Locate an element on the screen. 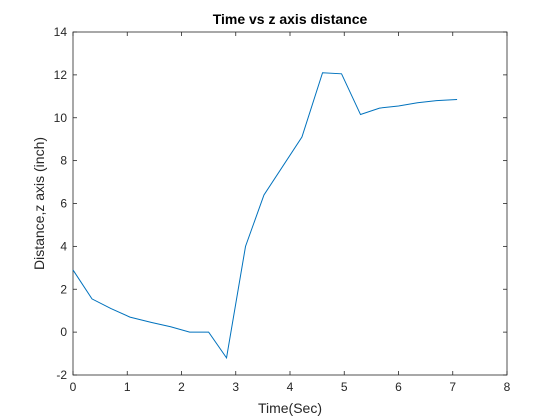  y-axis-title: Distance,z axis (inch) is located at coordinates (39, 203).